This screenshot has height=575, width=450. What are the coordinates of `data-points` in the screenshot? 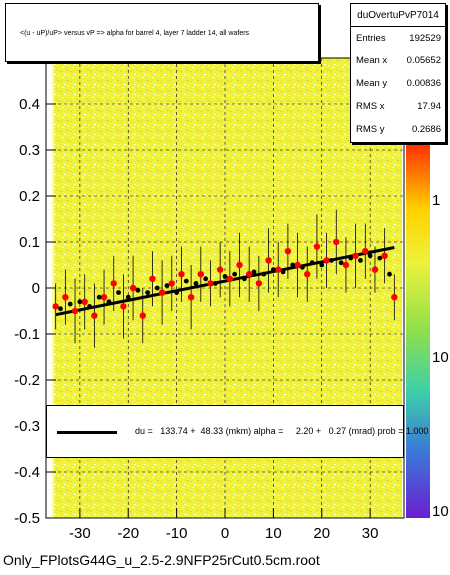 It's located at (225, 278).